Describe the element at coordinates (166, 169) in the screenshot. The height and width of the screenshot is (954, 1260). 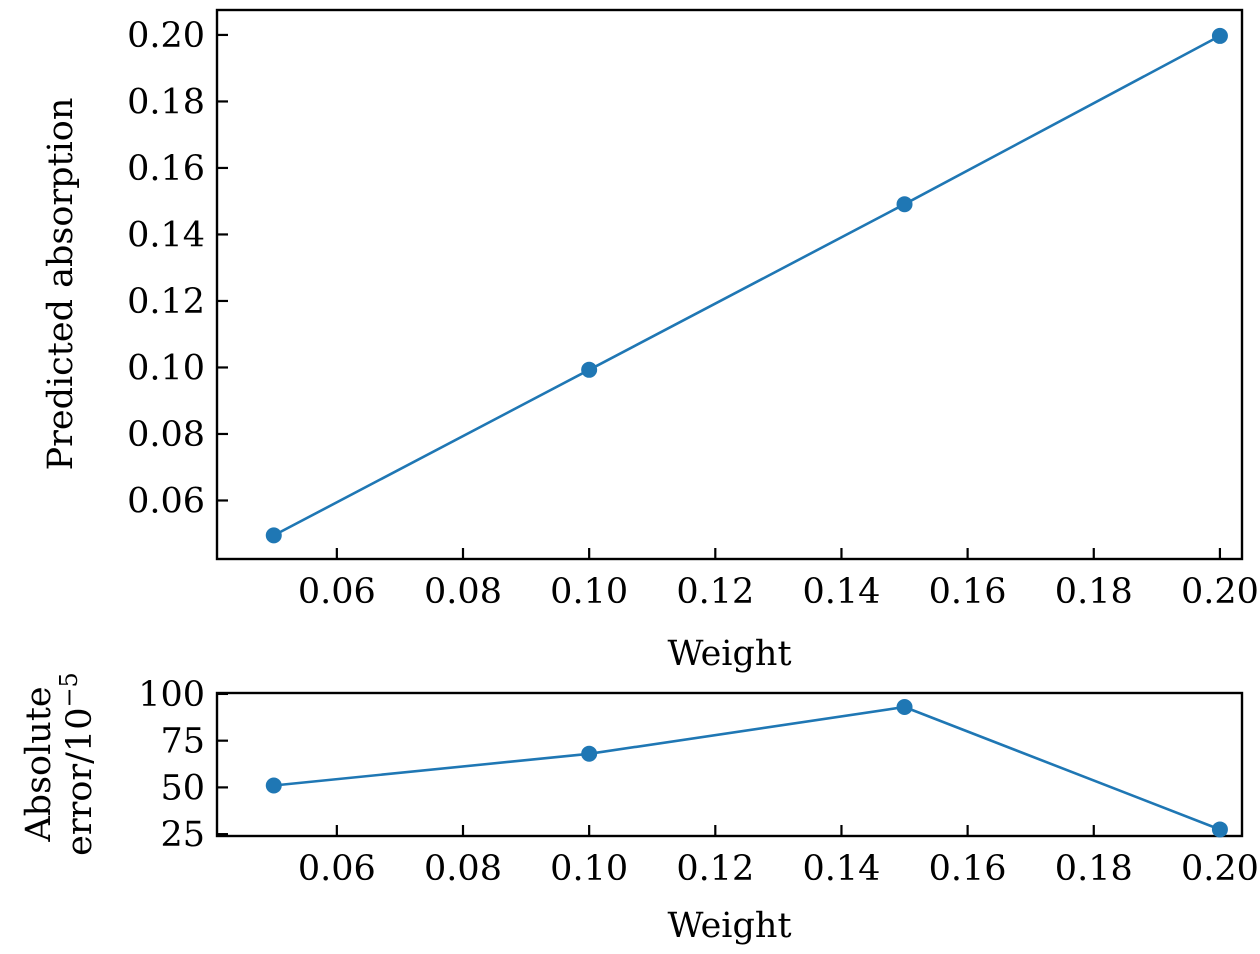
I see `top-y-tick-label: 0.16` at that location.